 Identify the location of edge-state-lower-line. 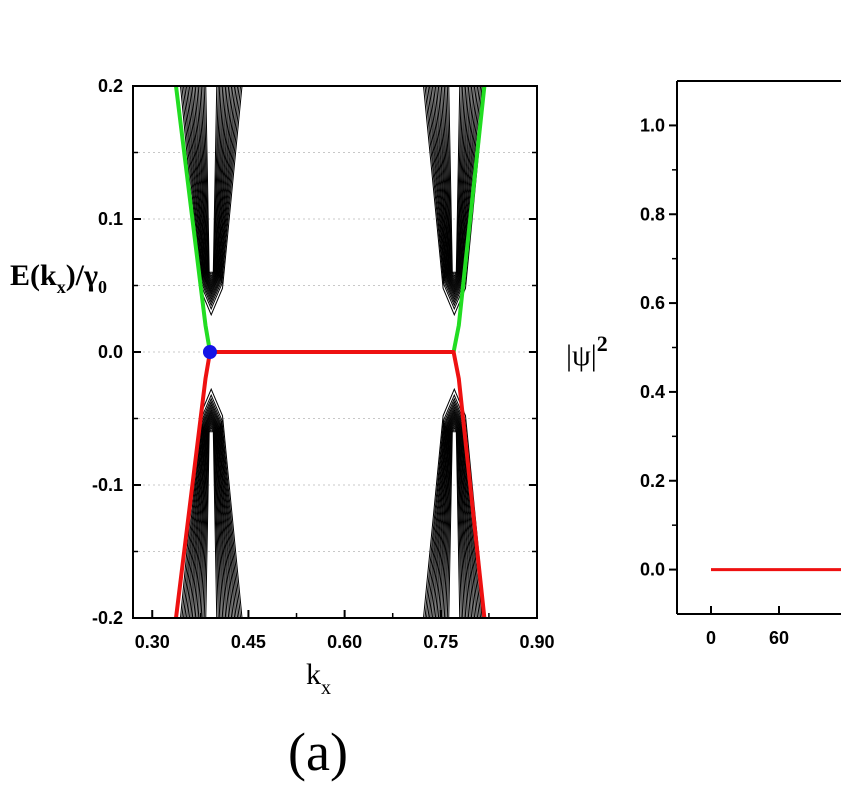
(330, 484).